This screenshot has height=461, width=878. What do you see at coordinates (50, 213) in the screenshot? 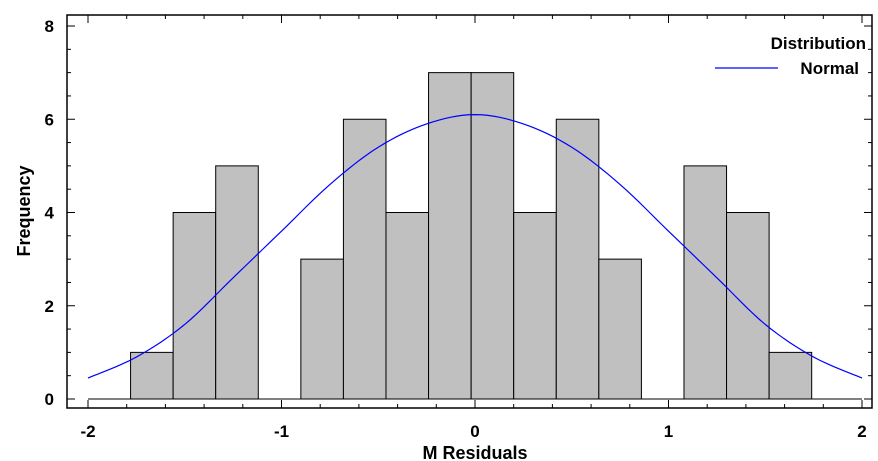
I see `y-tick-label: 4` at bounding box center [50, 213].